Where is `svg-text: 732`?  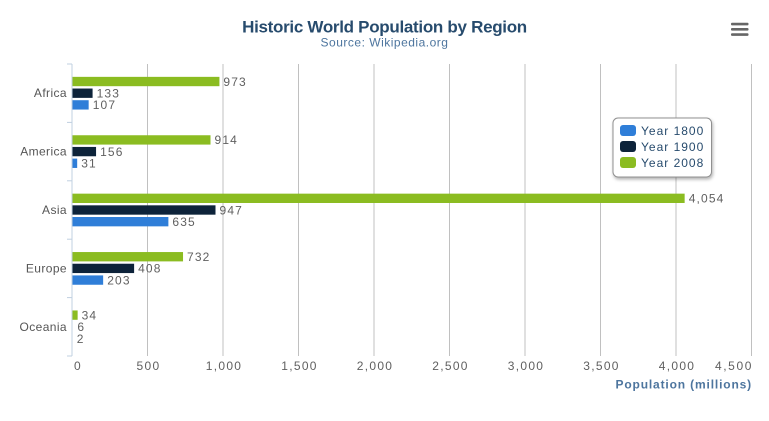
svg-text: 732 is located at coordinates (198, 257).